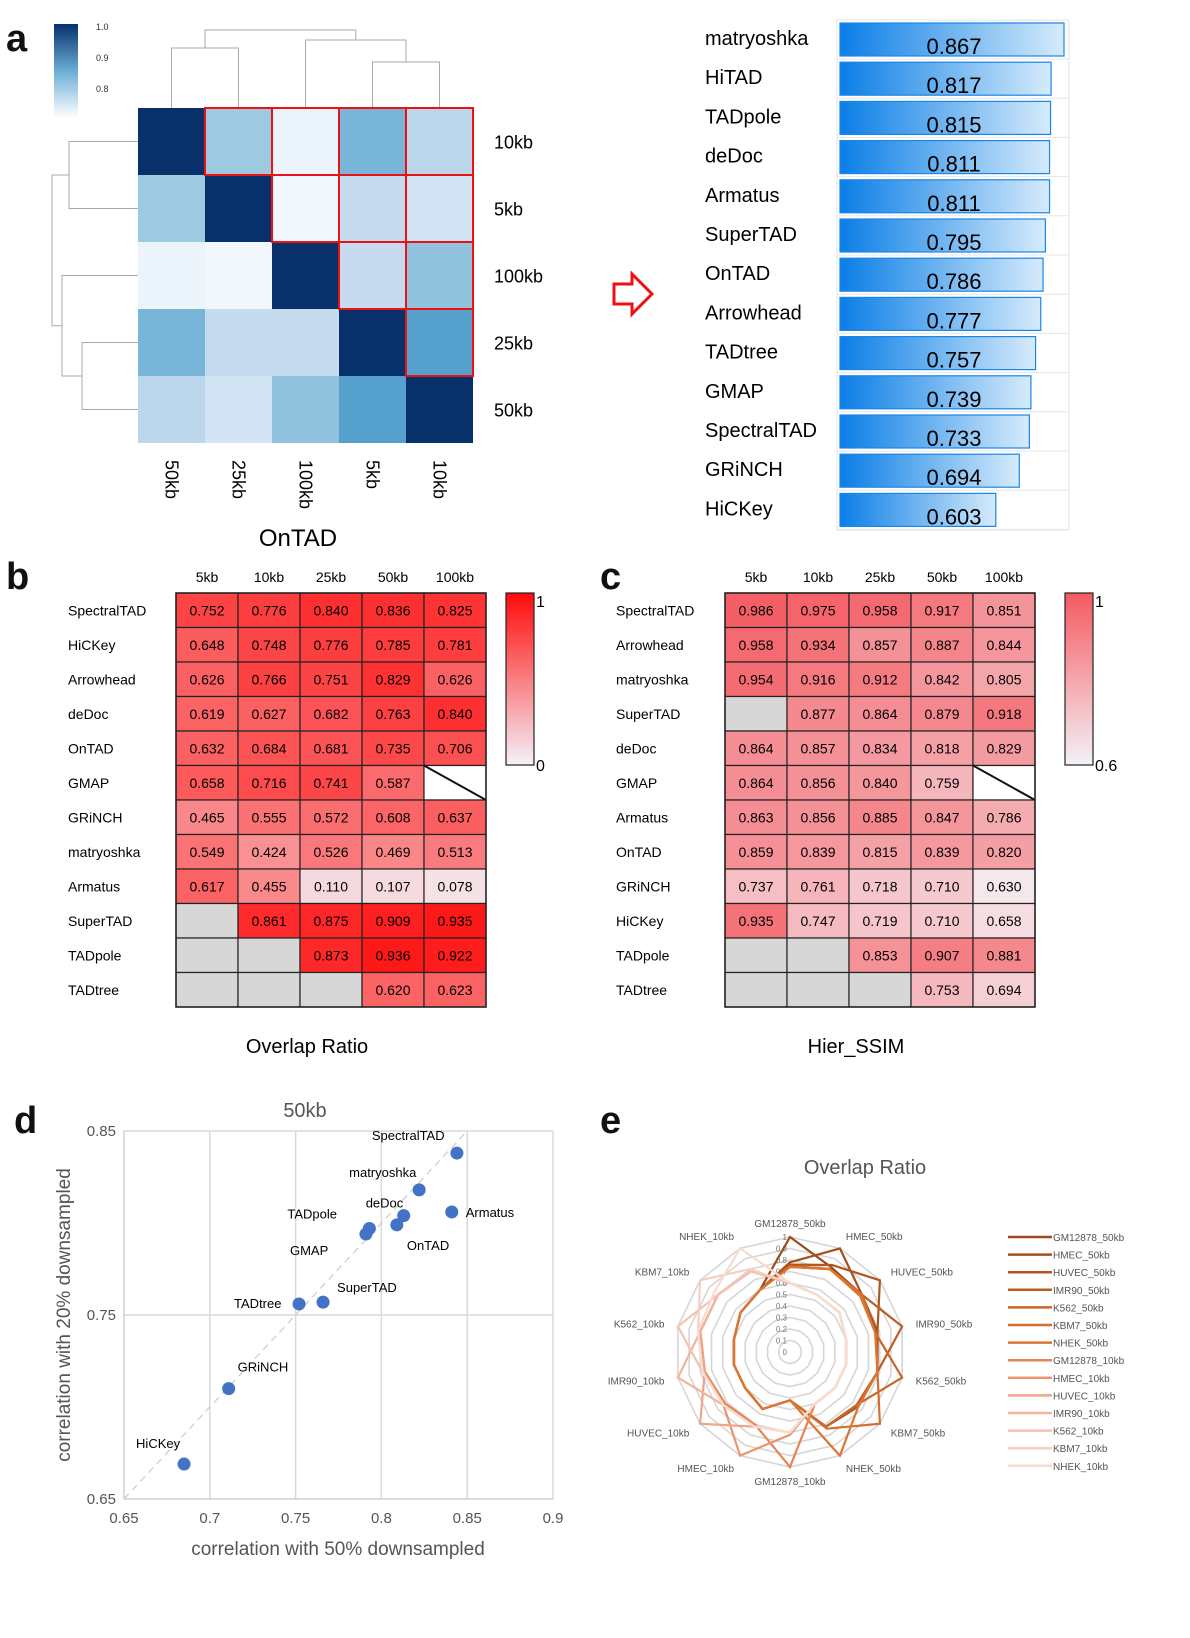 The height and width of the screenshot is (1638, 1190). What do you see at coordinates (454, 748) in the screenshot?
I see `cell-value: 0.706` at bounding box center [454, 748].